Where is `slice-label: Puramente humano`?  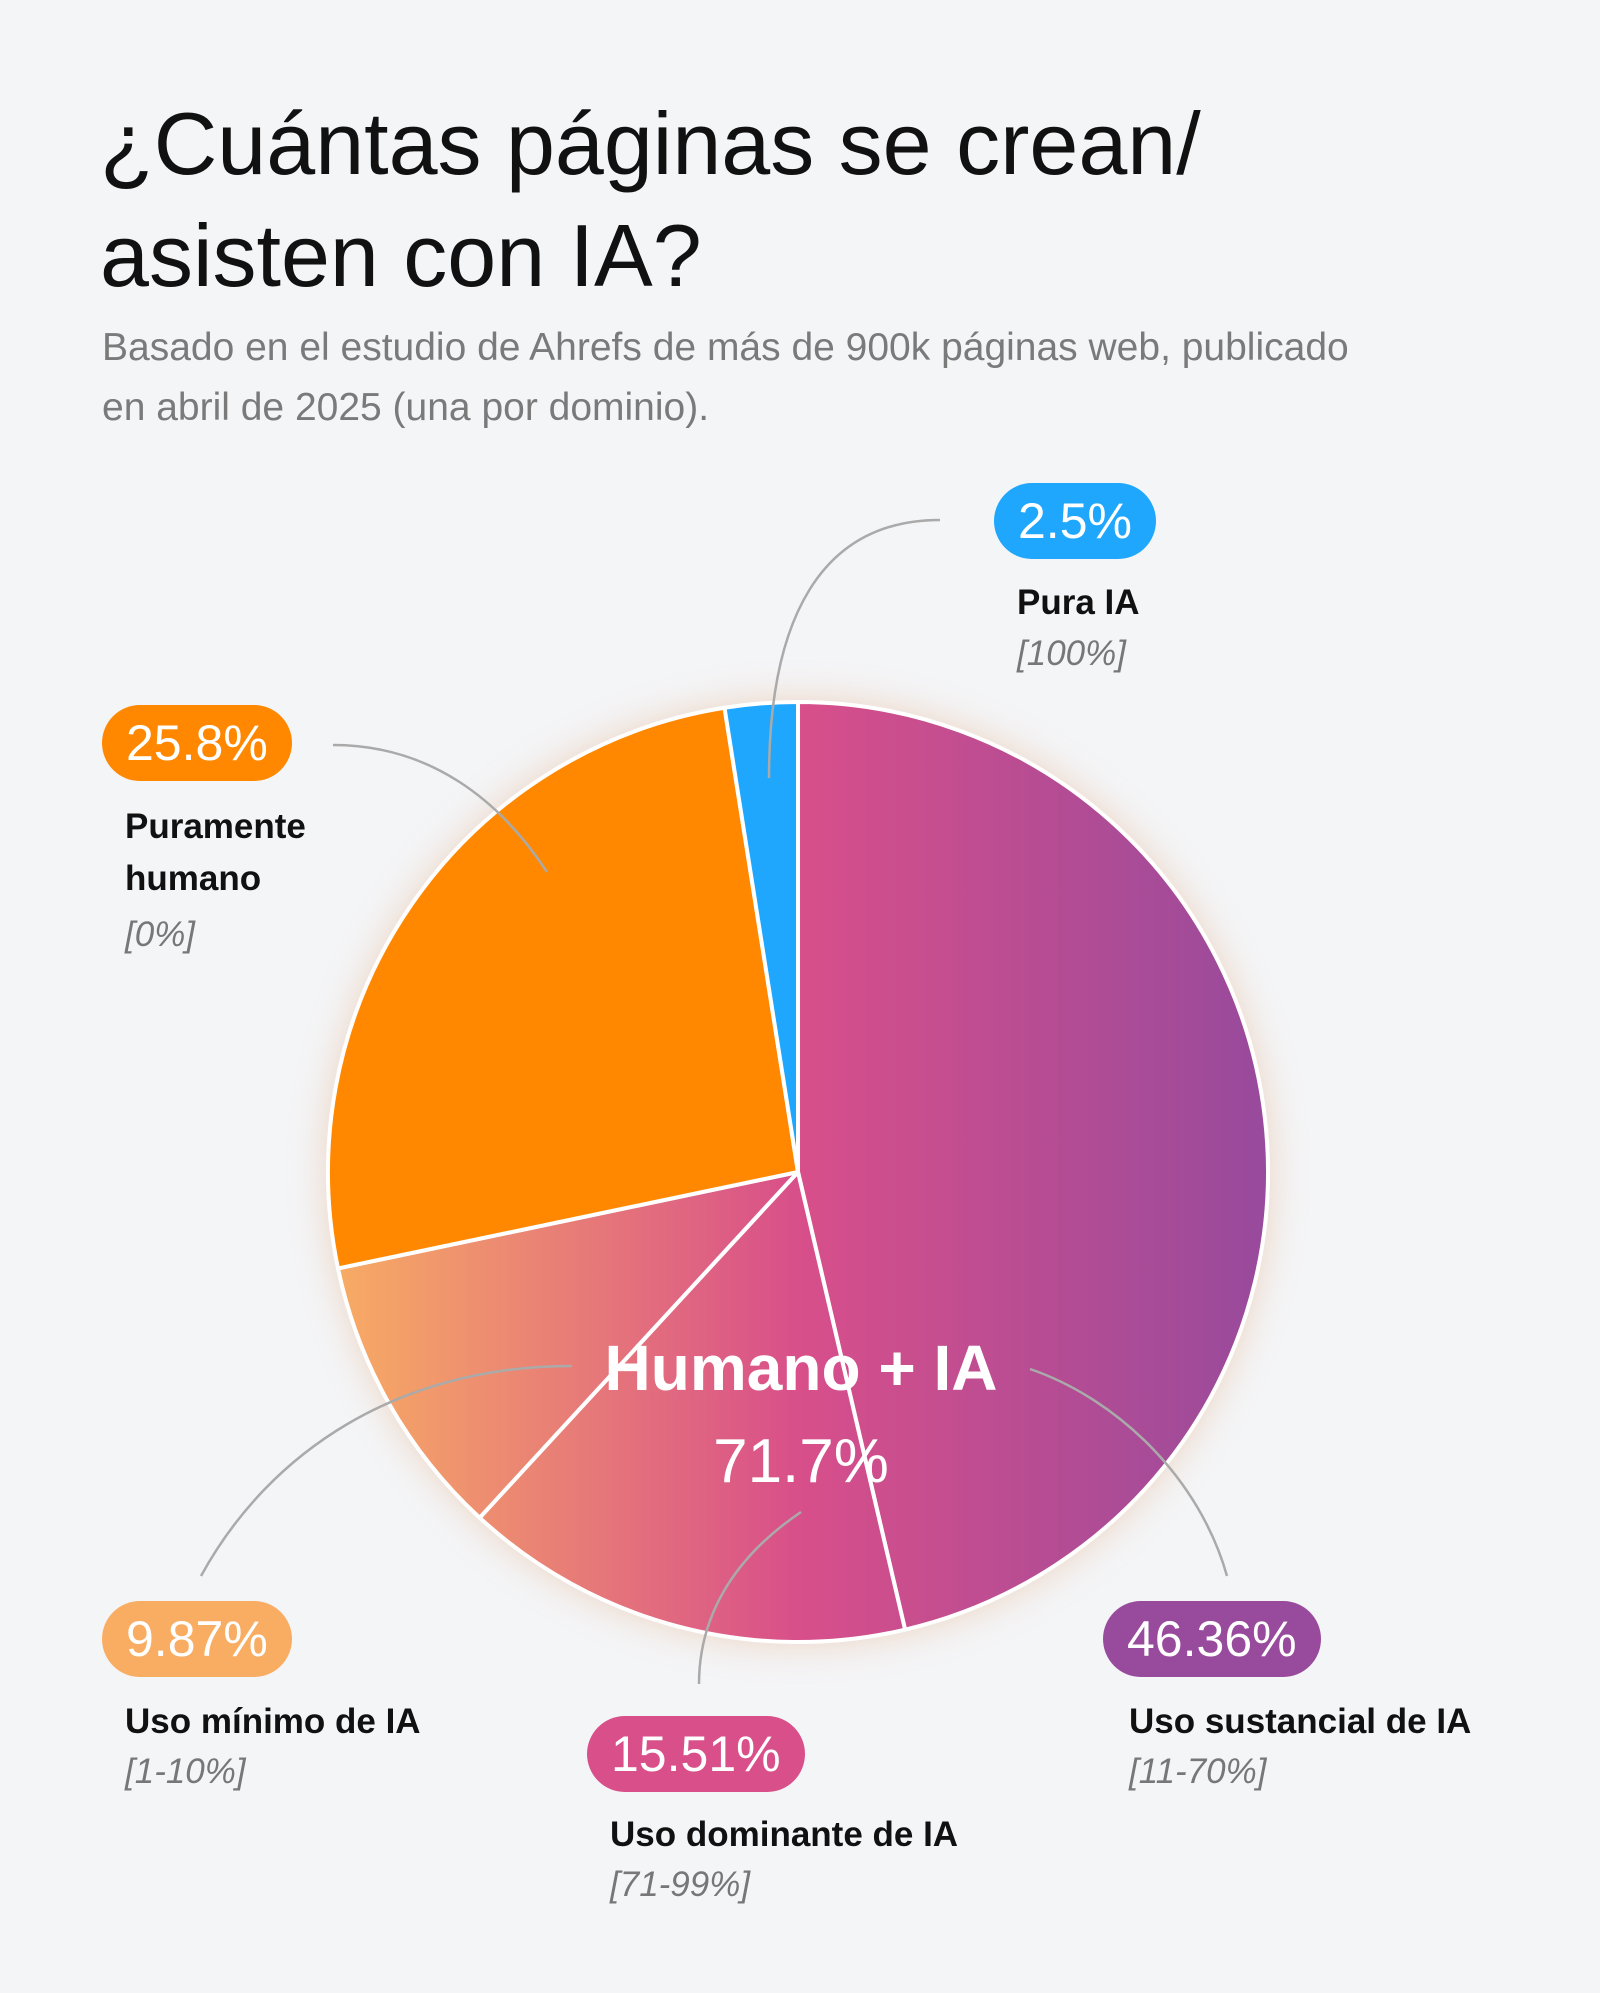 slice-label: Puramente humano is located at coordinates (215, 852).